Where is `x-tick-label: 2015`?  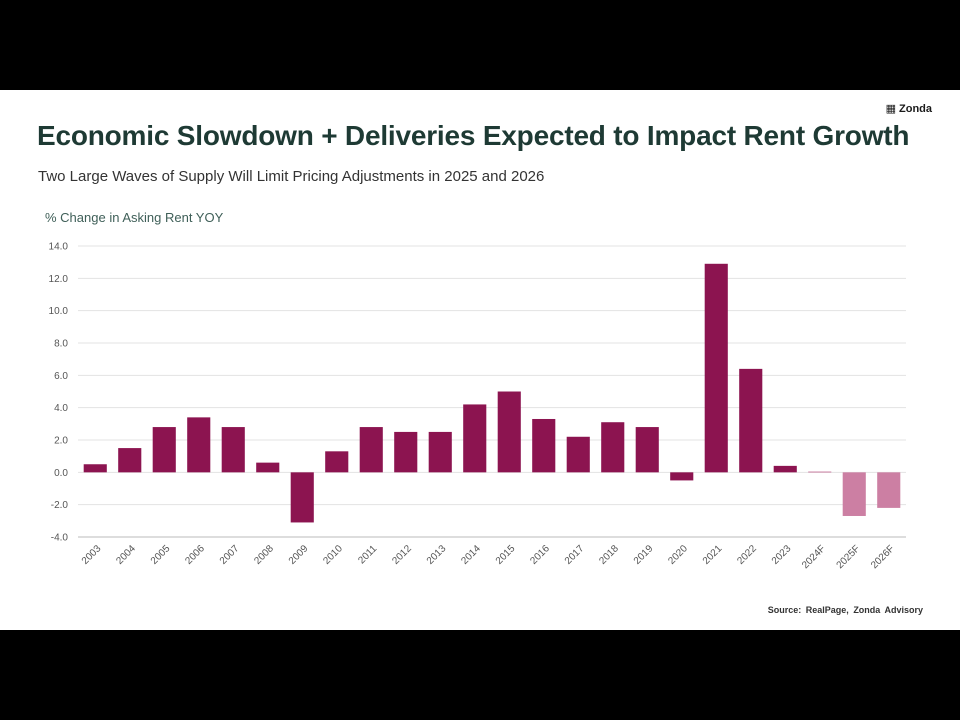
x-tick-label: 2015 is located at coordinates (506, 555).